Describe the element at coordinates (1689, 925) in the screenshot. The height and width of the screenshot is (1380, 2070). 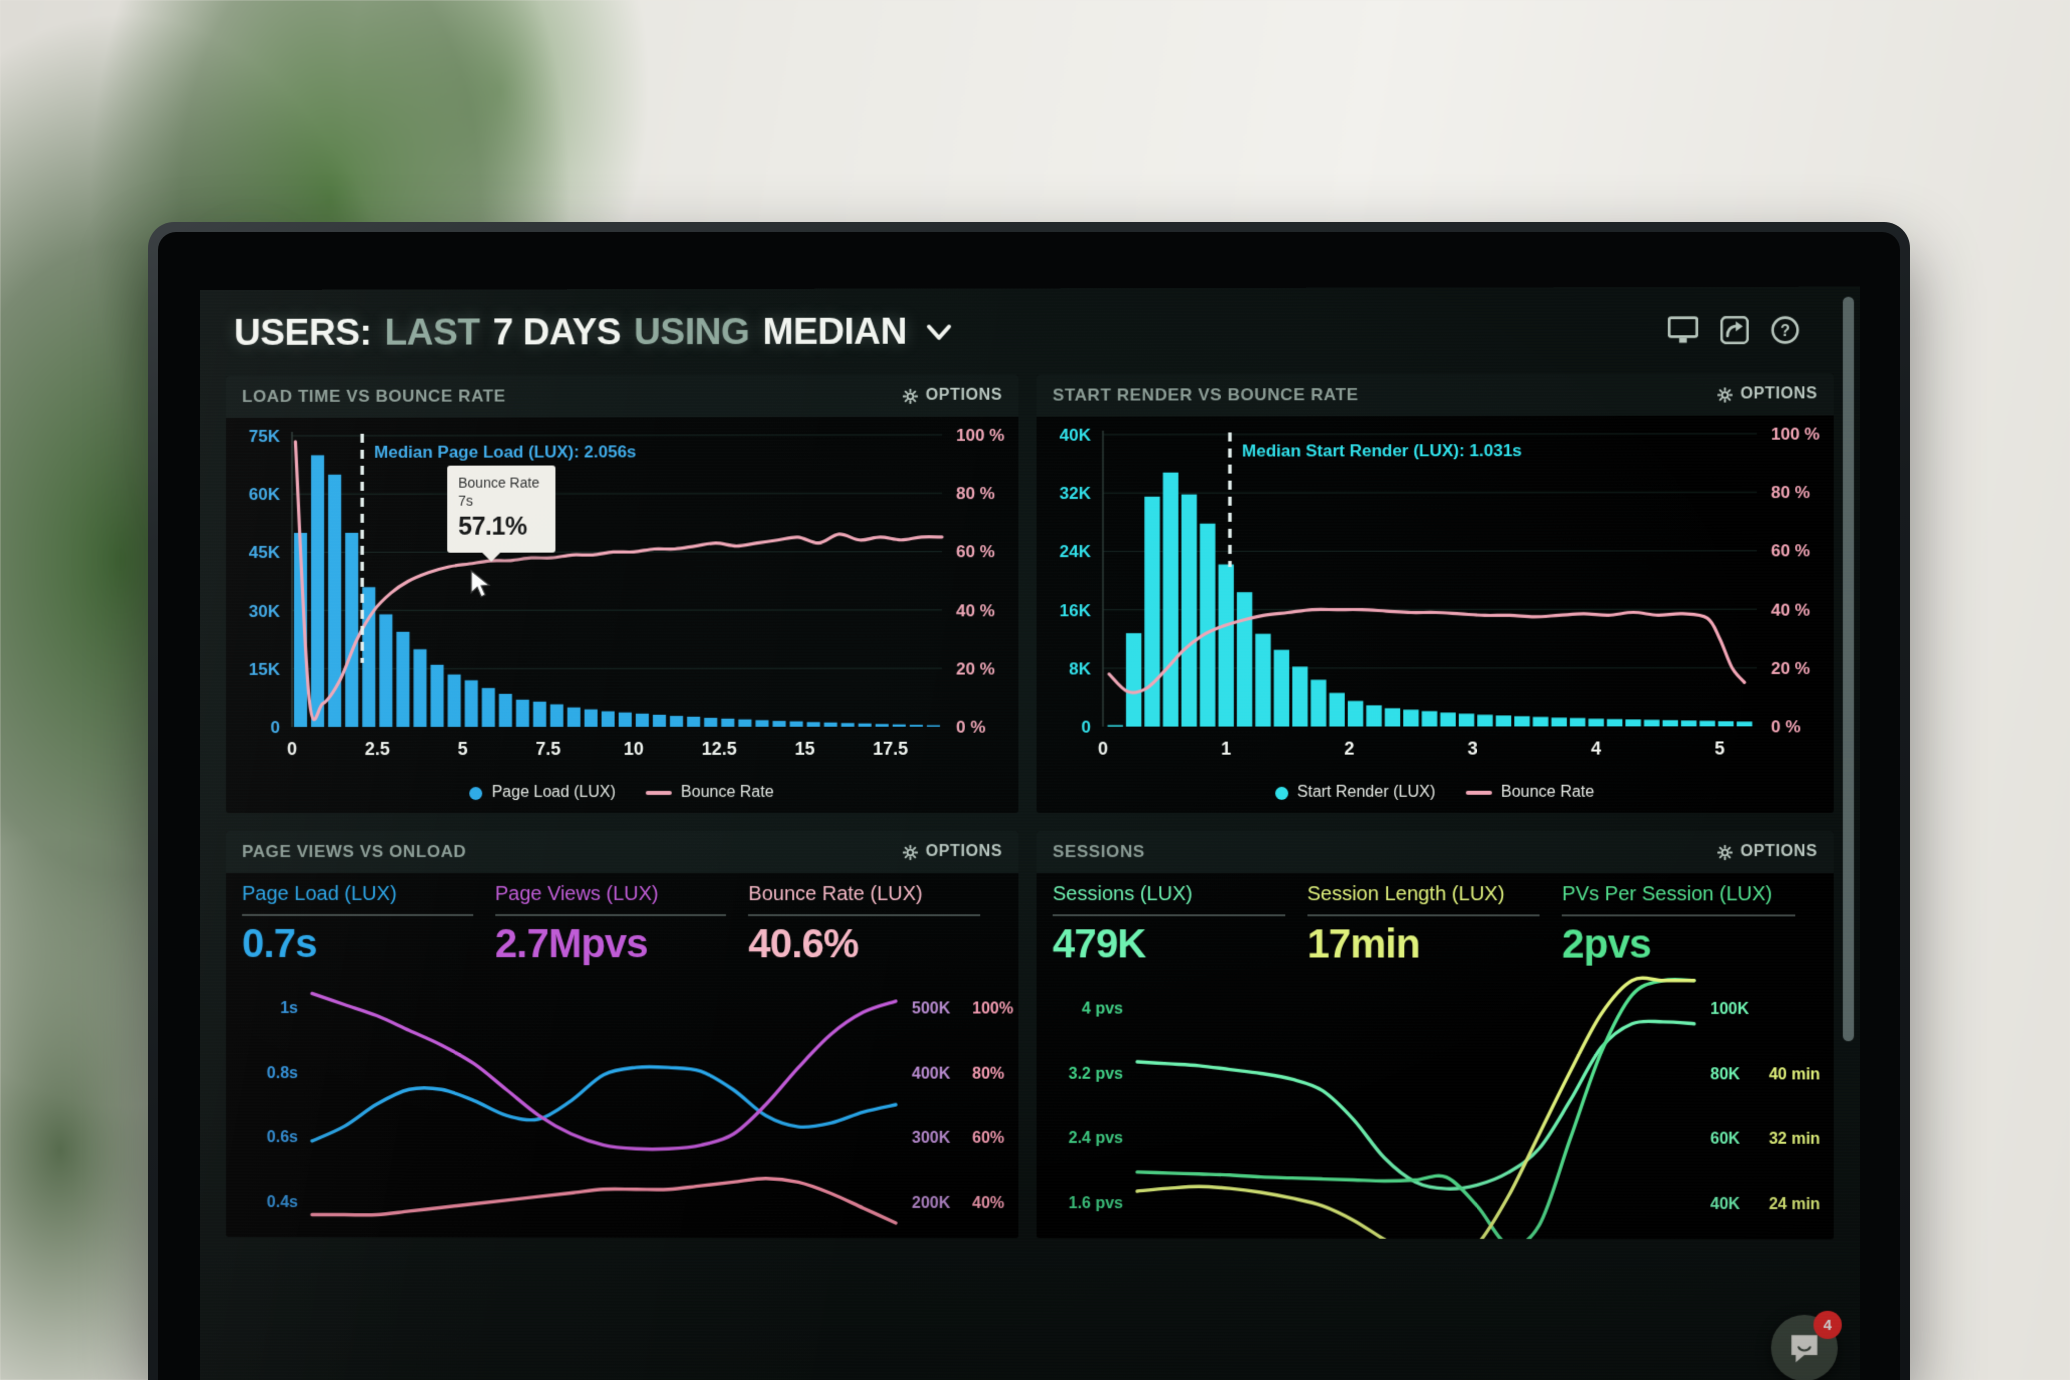
I see `metric-pvs-per-session: PVs Per Session (LUX) 2pvs` at that location.